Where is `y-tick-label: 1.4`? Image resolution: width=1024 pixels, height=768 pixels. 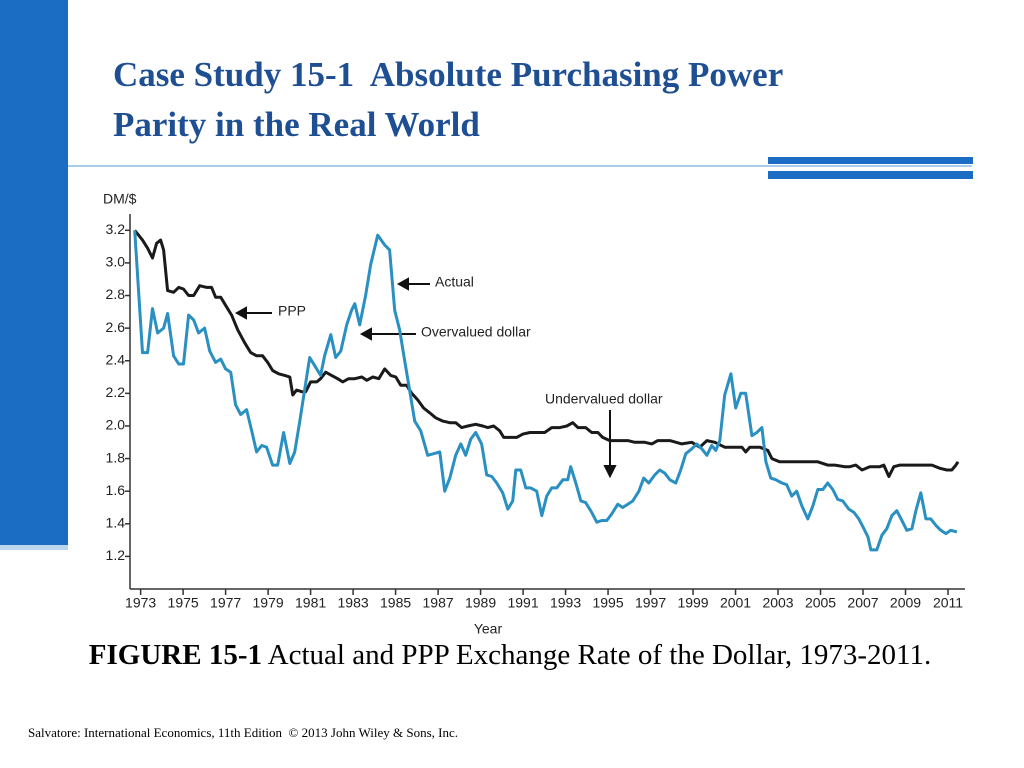 y-tick-label: 1.4 is located at coordinates (116, 522).